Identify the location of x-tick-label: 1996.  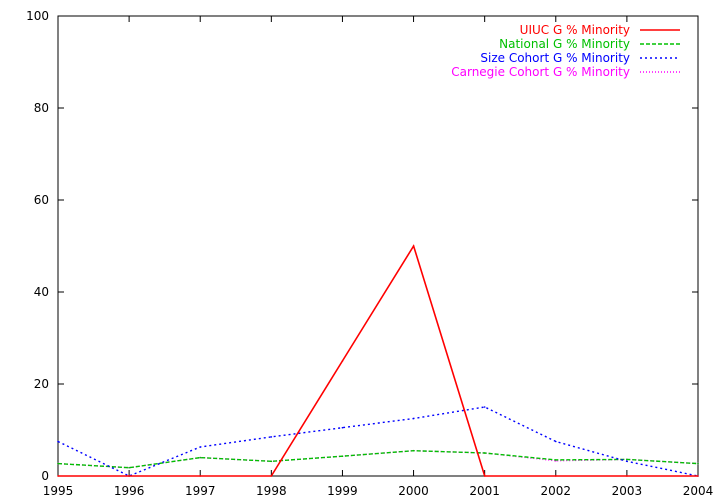
(129, 491).